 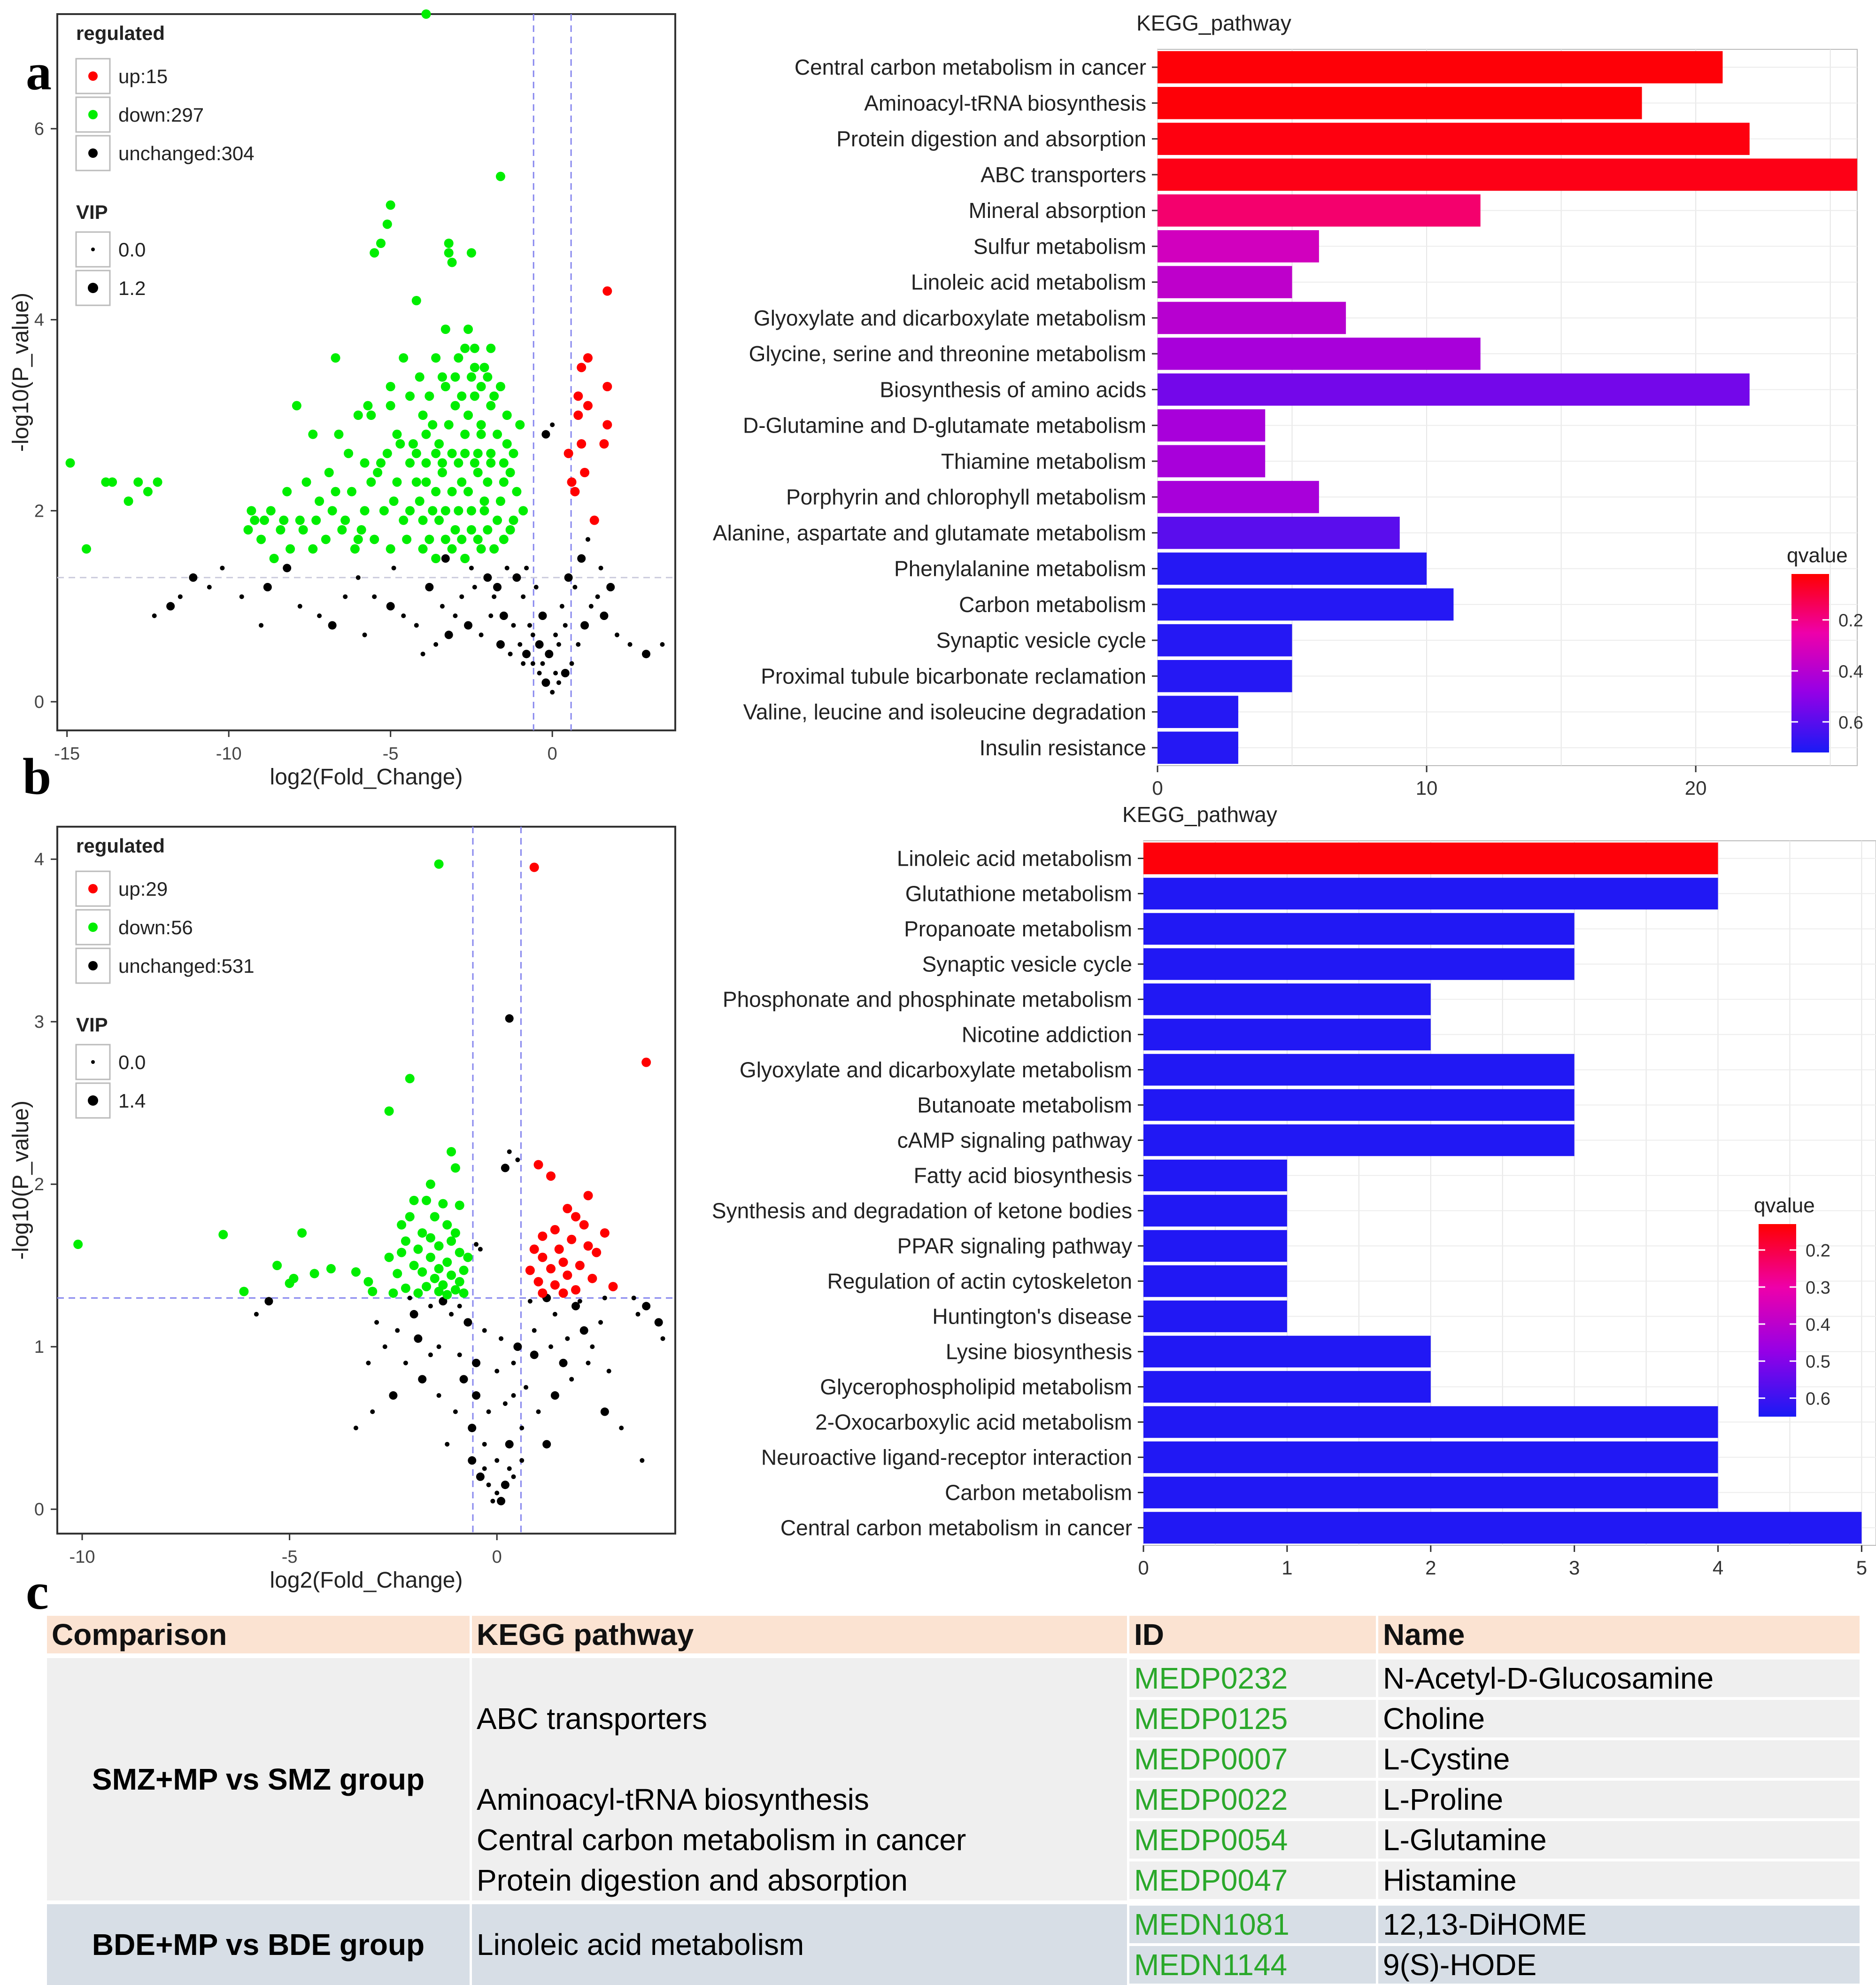 What do you see at coordinates (186, 966) in the screenshot?
I see `legend-label: unchanged:531` at bounding box center [186, 966].